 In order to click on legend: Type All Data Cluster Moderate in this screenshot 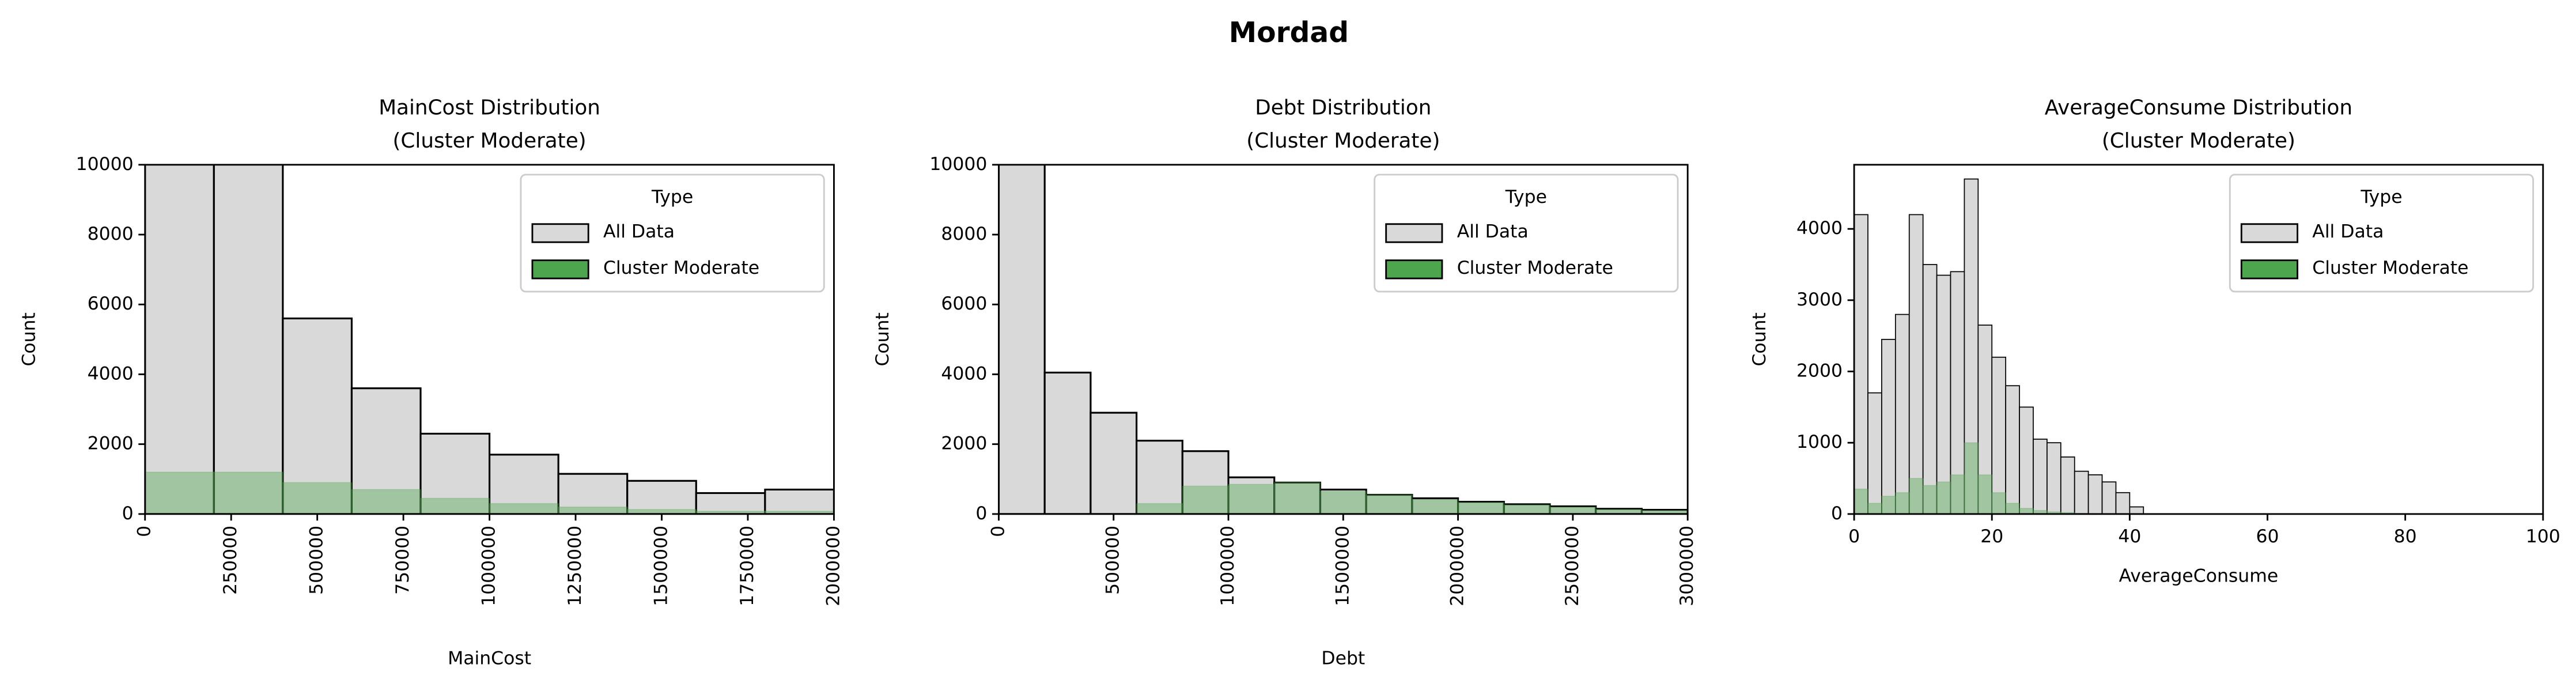, I will do `click(2382, 233)`.